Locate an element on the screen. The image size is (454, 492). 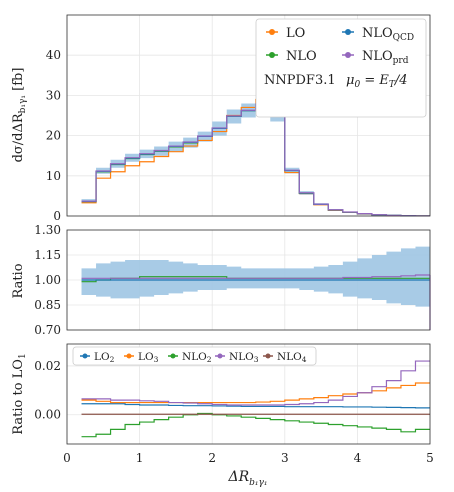
y-tick-label: 1.15 is located at coordinates (47, 255).